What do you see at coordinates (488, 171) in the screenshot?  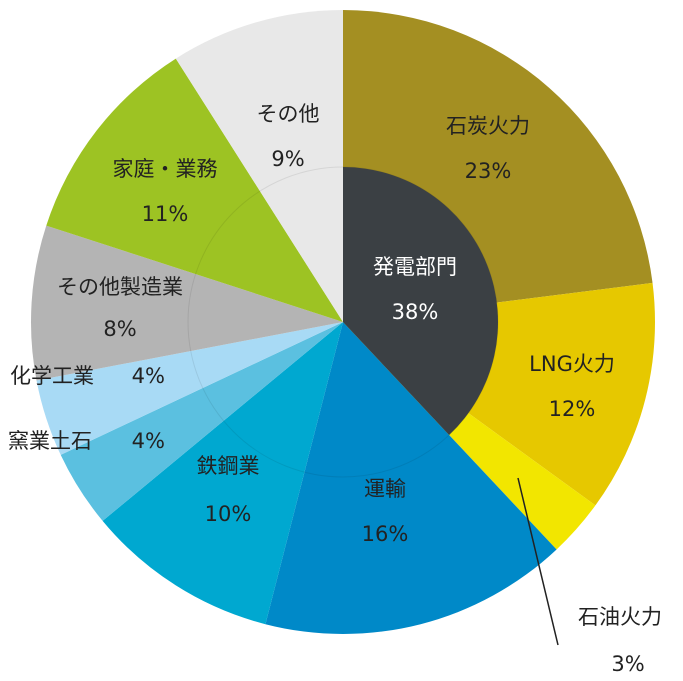 I see `slice-value-label: 23%` at bounding box center [488, 171].